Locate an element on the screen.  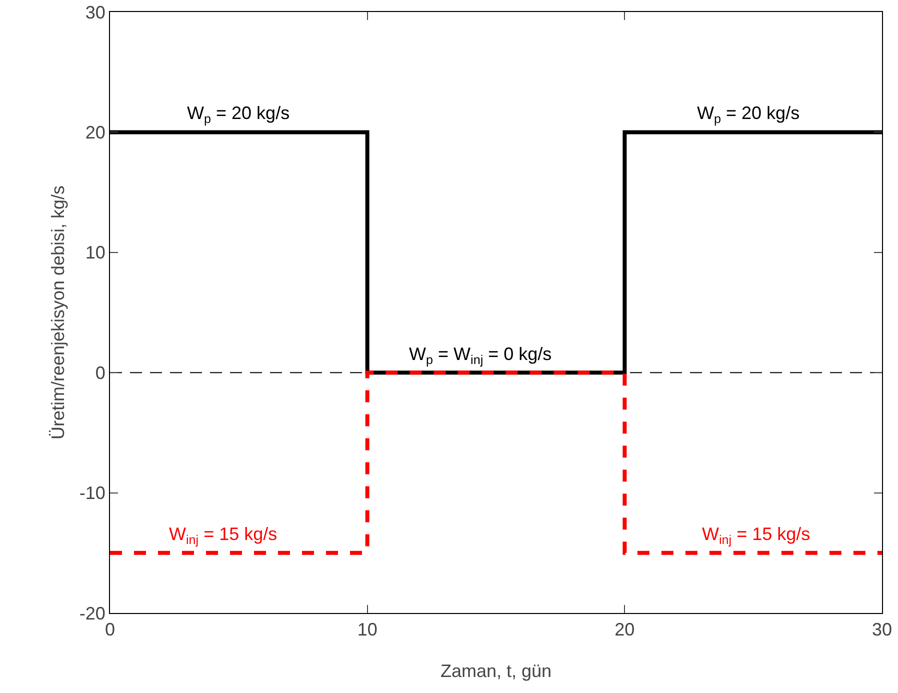
y-axis-title: Üretim/reenjekisyon debisi, kg/s is located at coordinates (58, 312).